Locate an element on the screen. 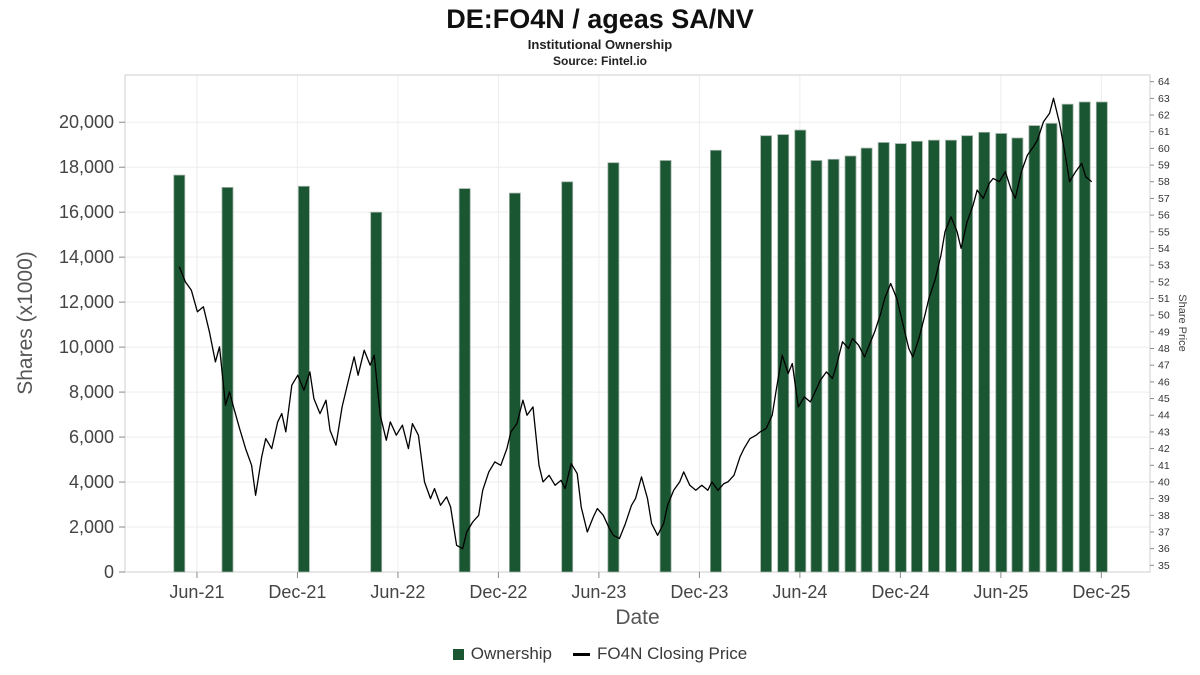 The width and height of the screenshot is (1200, 675). y-right-tick-label: 58 is located at coordinates (1164, 182).